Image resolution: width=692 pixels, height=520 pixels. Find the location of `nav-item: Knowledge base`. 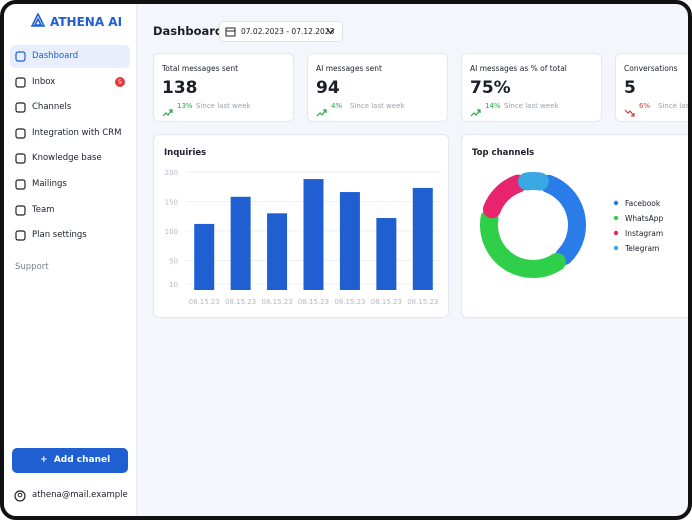

nav-item: Knowledge base is located at coordinates (70, 158).